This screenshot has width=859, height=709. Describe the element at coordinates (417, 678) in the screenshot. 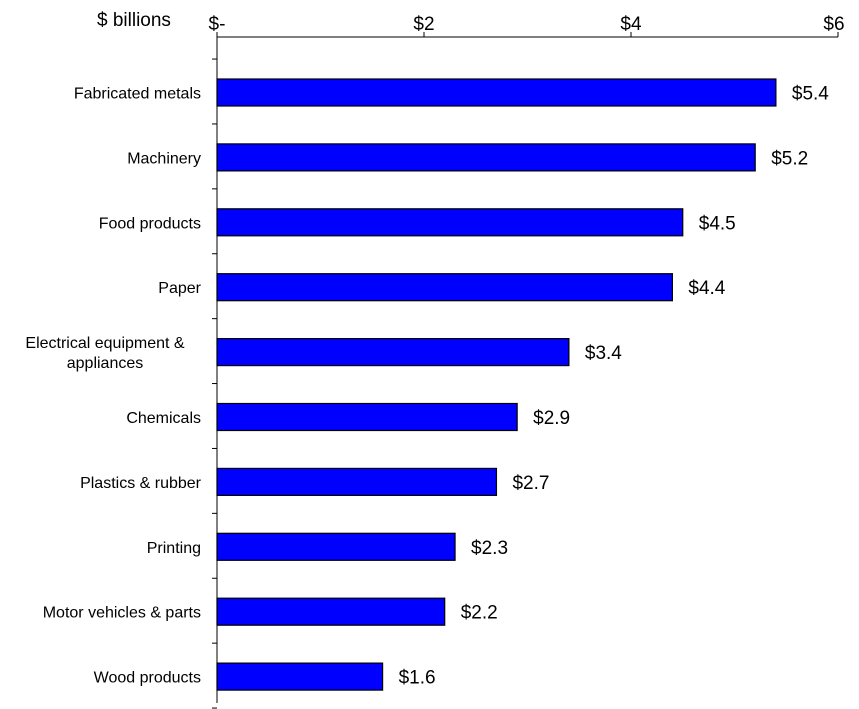

I see `value-label: $1.6` at that location.